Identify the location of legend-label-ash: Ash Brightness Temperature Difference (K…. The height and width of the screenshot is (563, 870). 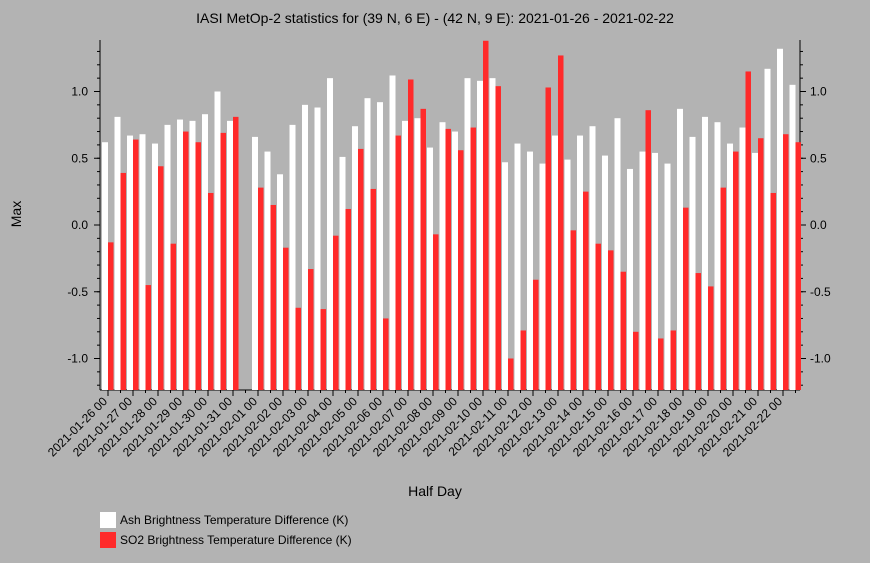
(234, 520).